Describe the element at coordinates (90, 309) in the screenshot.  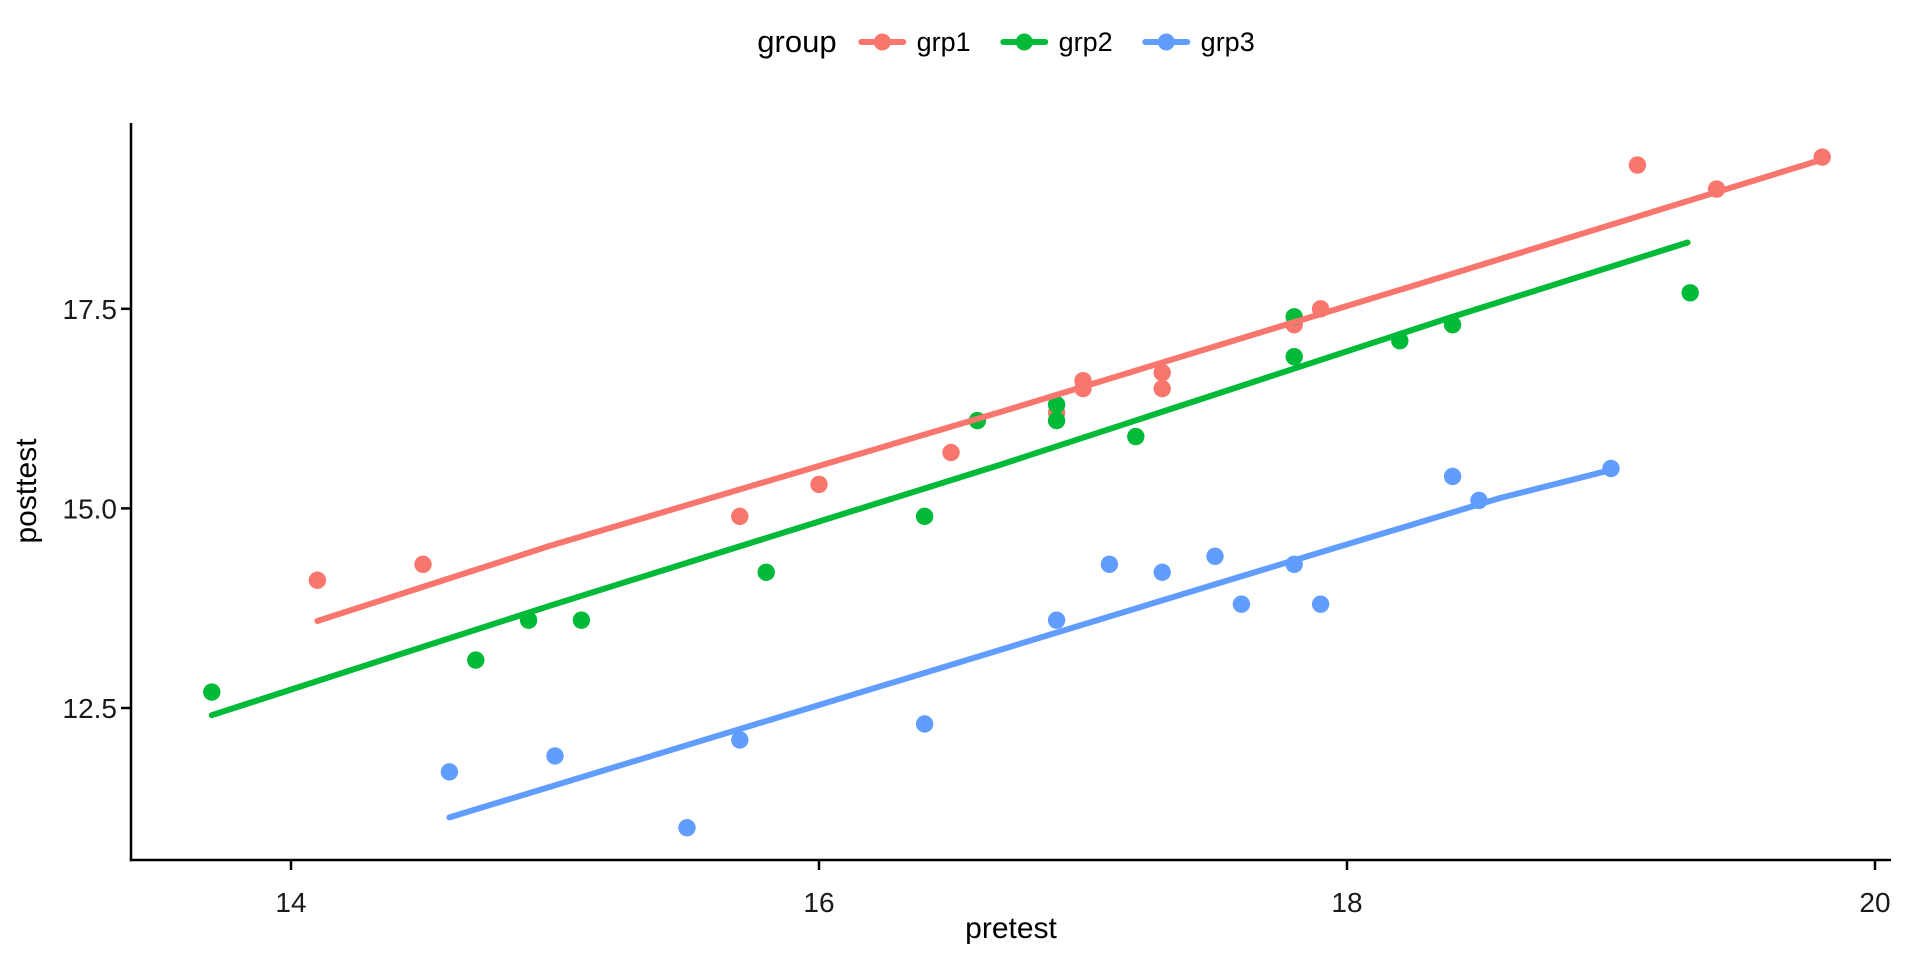
I see `y-tick-label: 17.5` at that location.